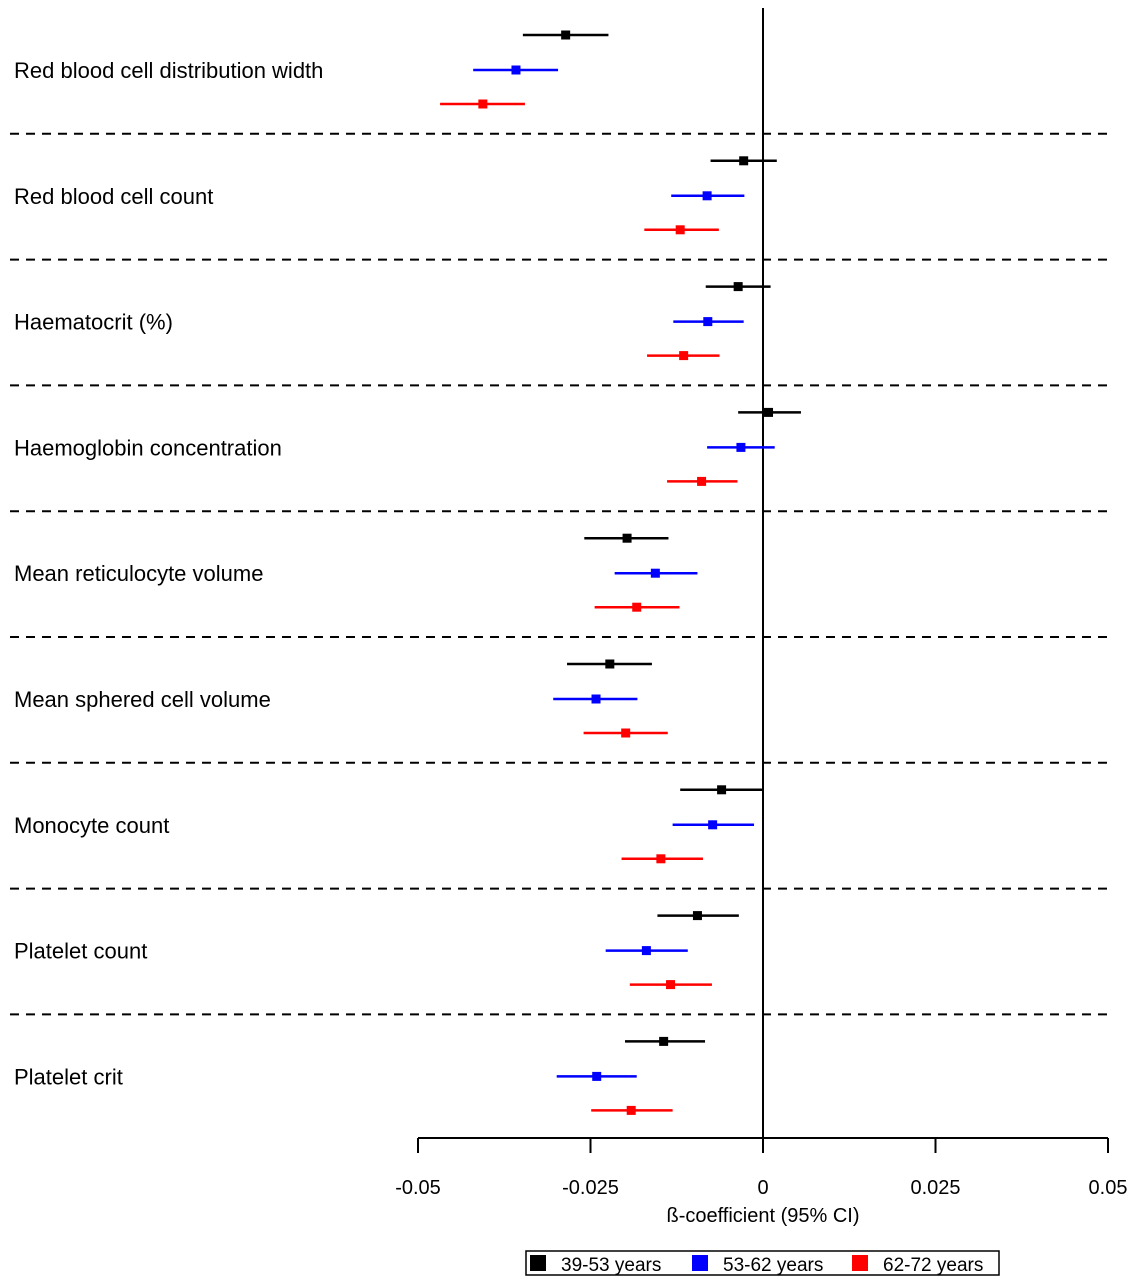 This screenshot has height=1280, width=1134. I want to click on x-tick-label: 0, so click(762, 1188).